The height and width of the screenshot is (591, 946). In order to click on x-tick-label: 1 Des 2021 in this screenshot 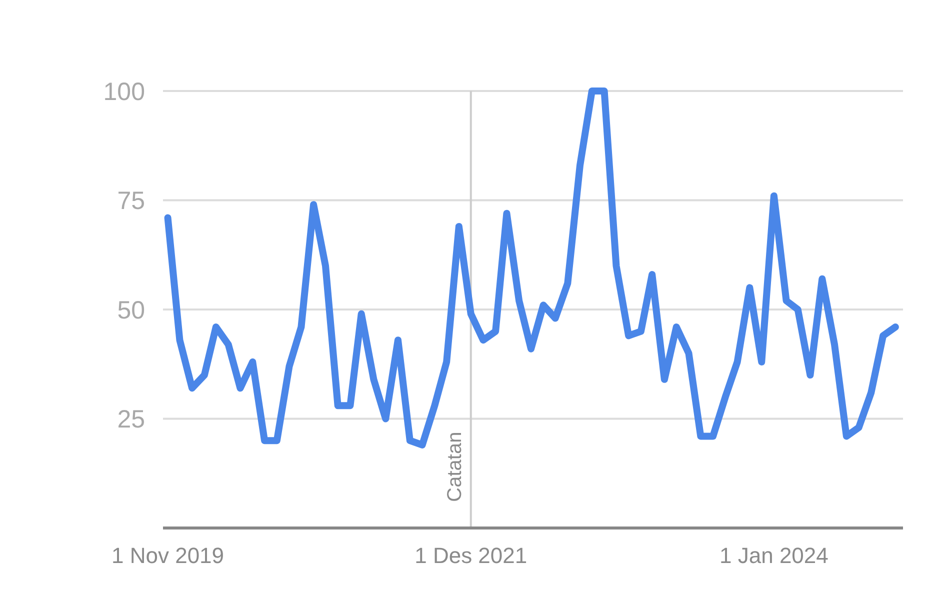, I will do `click(471, 555)`.